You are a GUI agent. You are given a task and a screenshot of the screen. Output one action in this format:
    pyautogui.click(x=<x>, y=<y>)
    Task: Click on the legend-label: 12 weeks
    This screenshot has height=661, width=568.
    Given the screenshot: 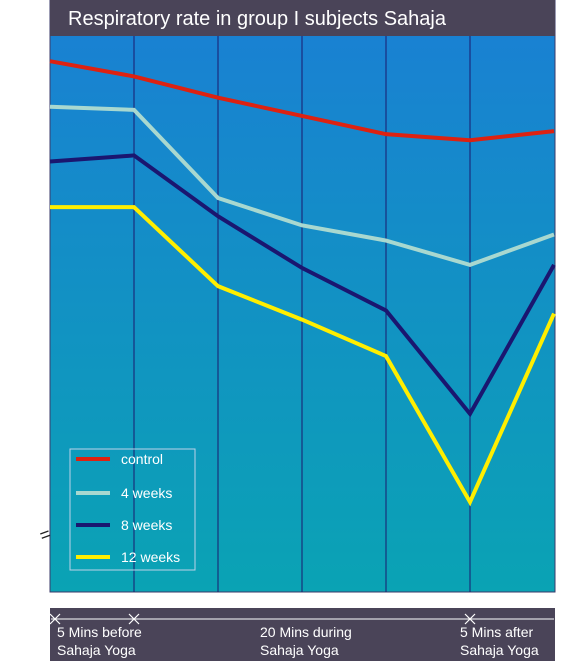 What is the action you would take?
    pyautogui.click(x=150, y=557)
    